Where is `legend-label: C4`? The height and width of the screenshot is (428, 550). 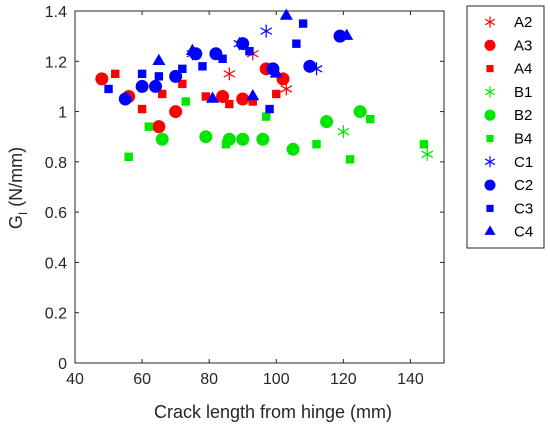
legend-label: C4 is located at coordinates (523, 232).